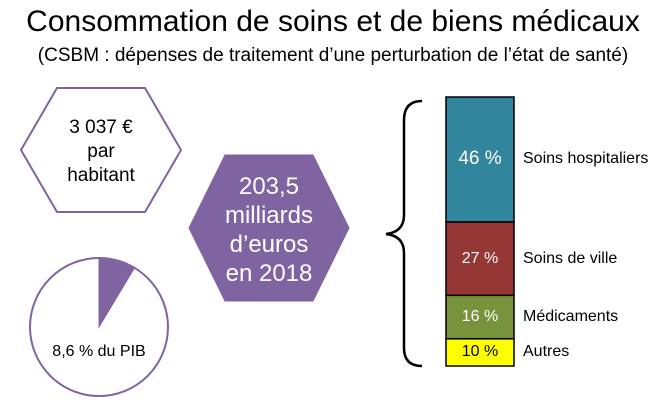 This screenshot has width=666, height=412. What do you see at coordinates (269, 244) in the screenshot?
I see `total-currency: d’euros` at bounding box center [269, 244].